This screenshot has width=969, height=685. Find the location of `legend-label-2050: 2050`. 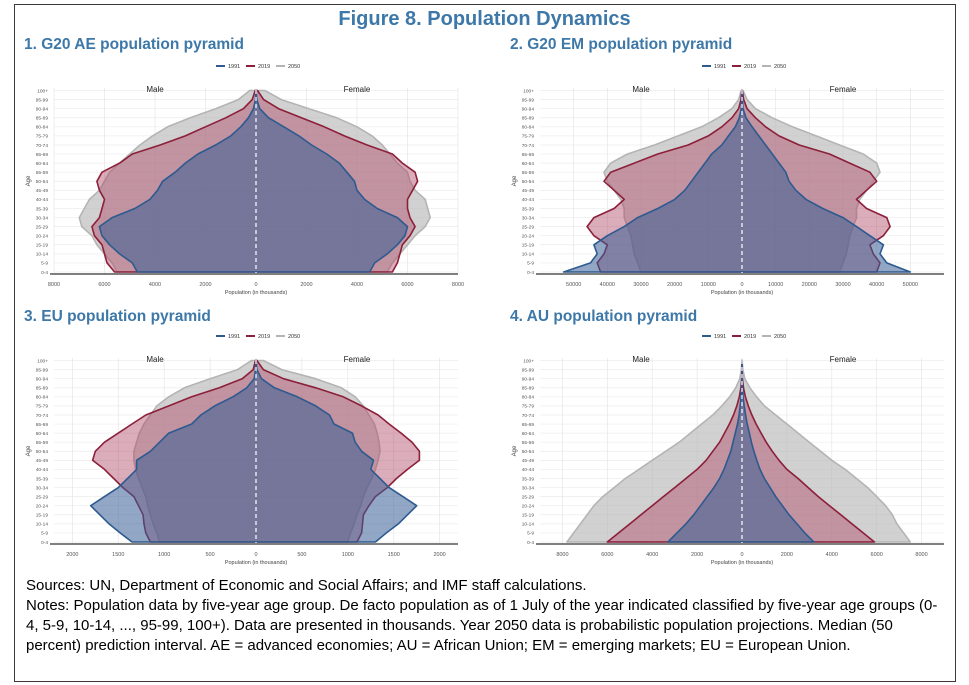

legend-label-2050: 2050 is located at coordinates (294, 337).